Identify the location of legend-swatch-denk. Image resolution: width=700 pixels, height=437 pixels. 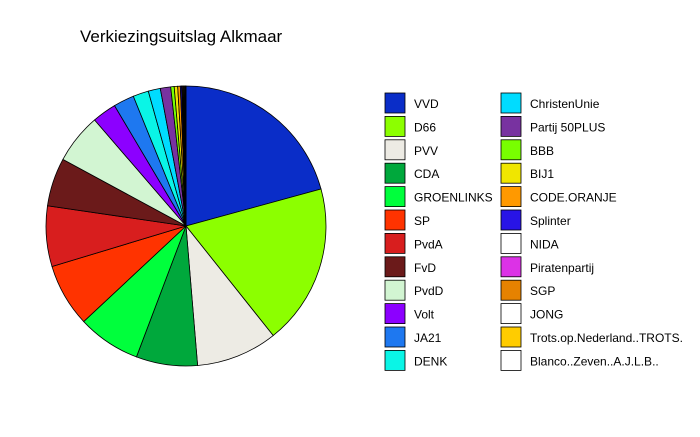
(395, 360).